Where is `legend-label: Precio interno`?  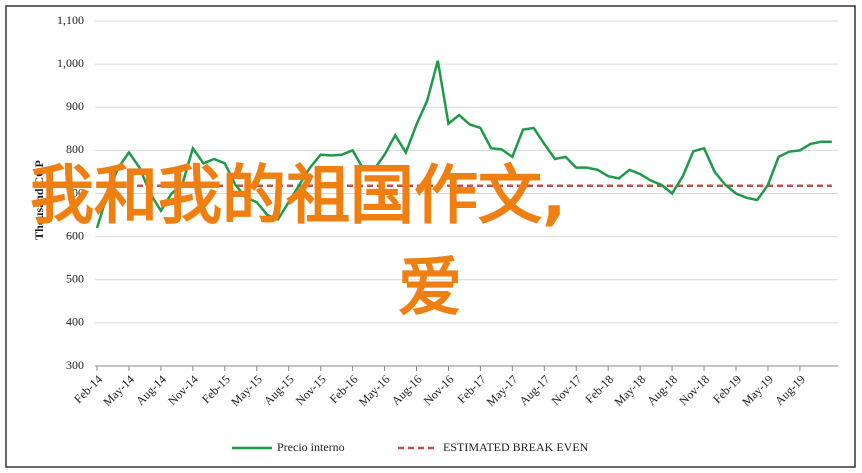 legend-label: Precio interno is located at coordinates (311, 447).